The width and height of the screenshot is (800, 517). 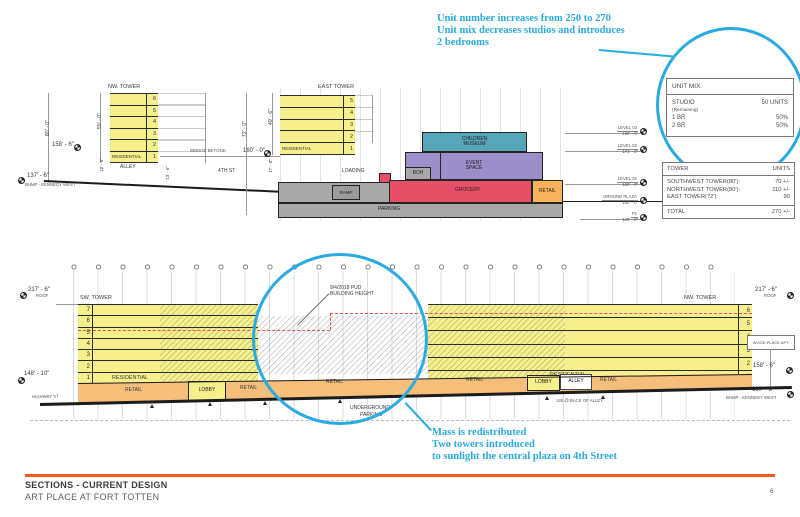 What do you see at coordinates (700, 298) in the screenshot?
I see `nw-tower-title: NW. TOWER` at bounding box center [700, 298].